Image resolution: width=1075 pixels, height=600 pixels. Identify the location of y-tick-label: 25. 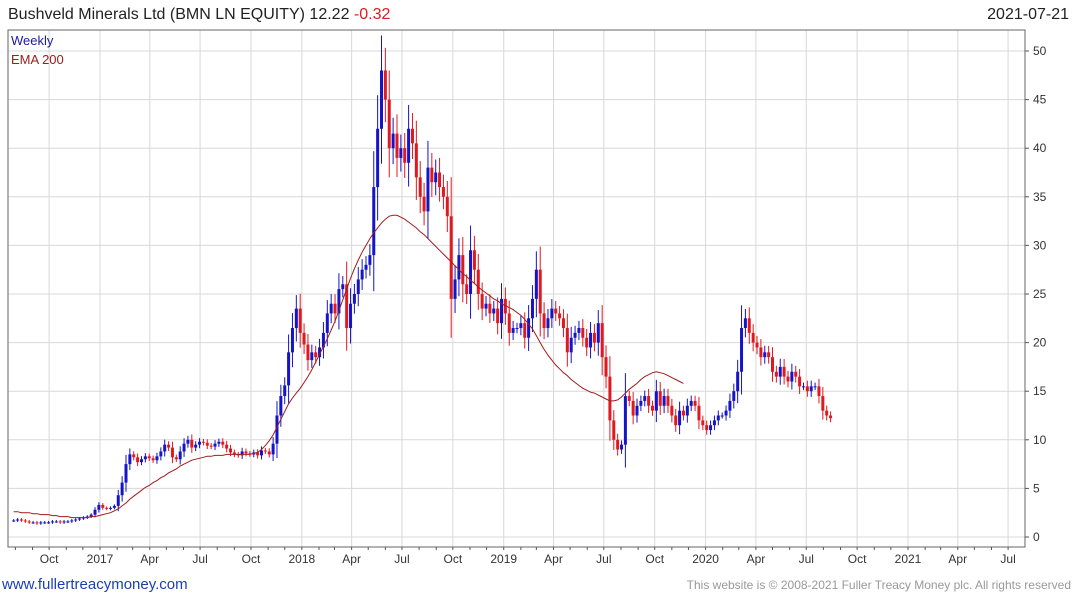
(1040, 294).